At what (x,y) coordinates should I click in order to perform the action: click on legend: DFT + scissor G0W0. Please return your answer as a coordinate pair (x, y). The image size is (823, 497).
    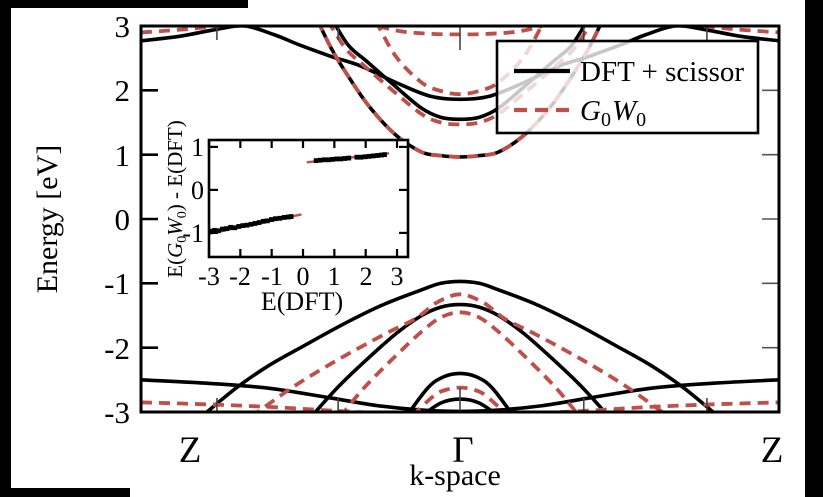
    Looking at the image, I should click on (627, 87).